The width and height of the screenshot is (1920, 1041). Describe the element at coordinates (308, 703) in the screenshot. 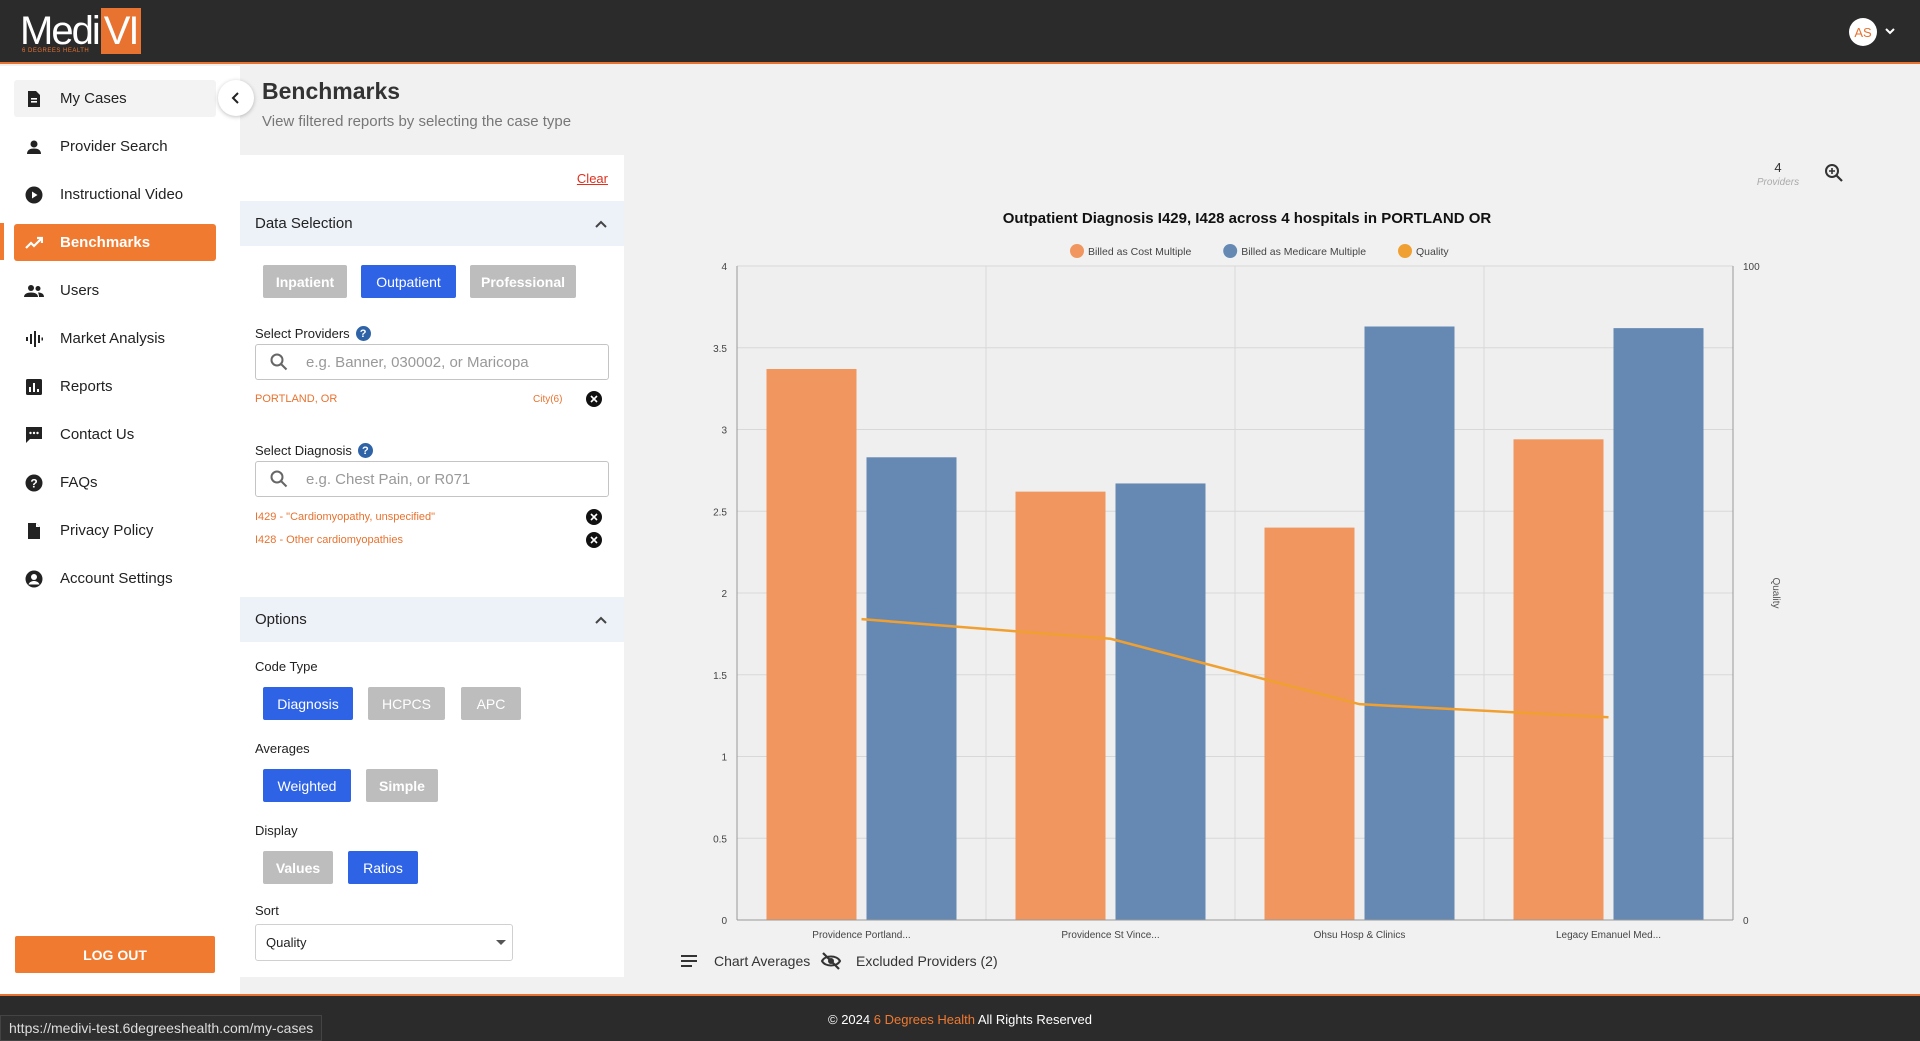

I see `code-type-diagnosis-button: Diagnosis` at that location.